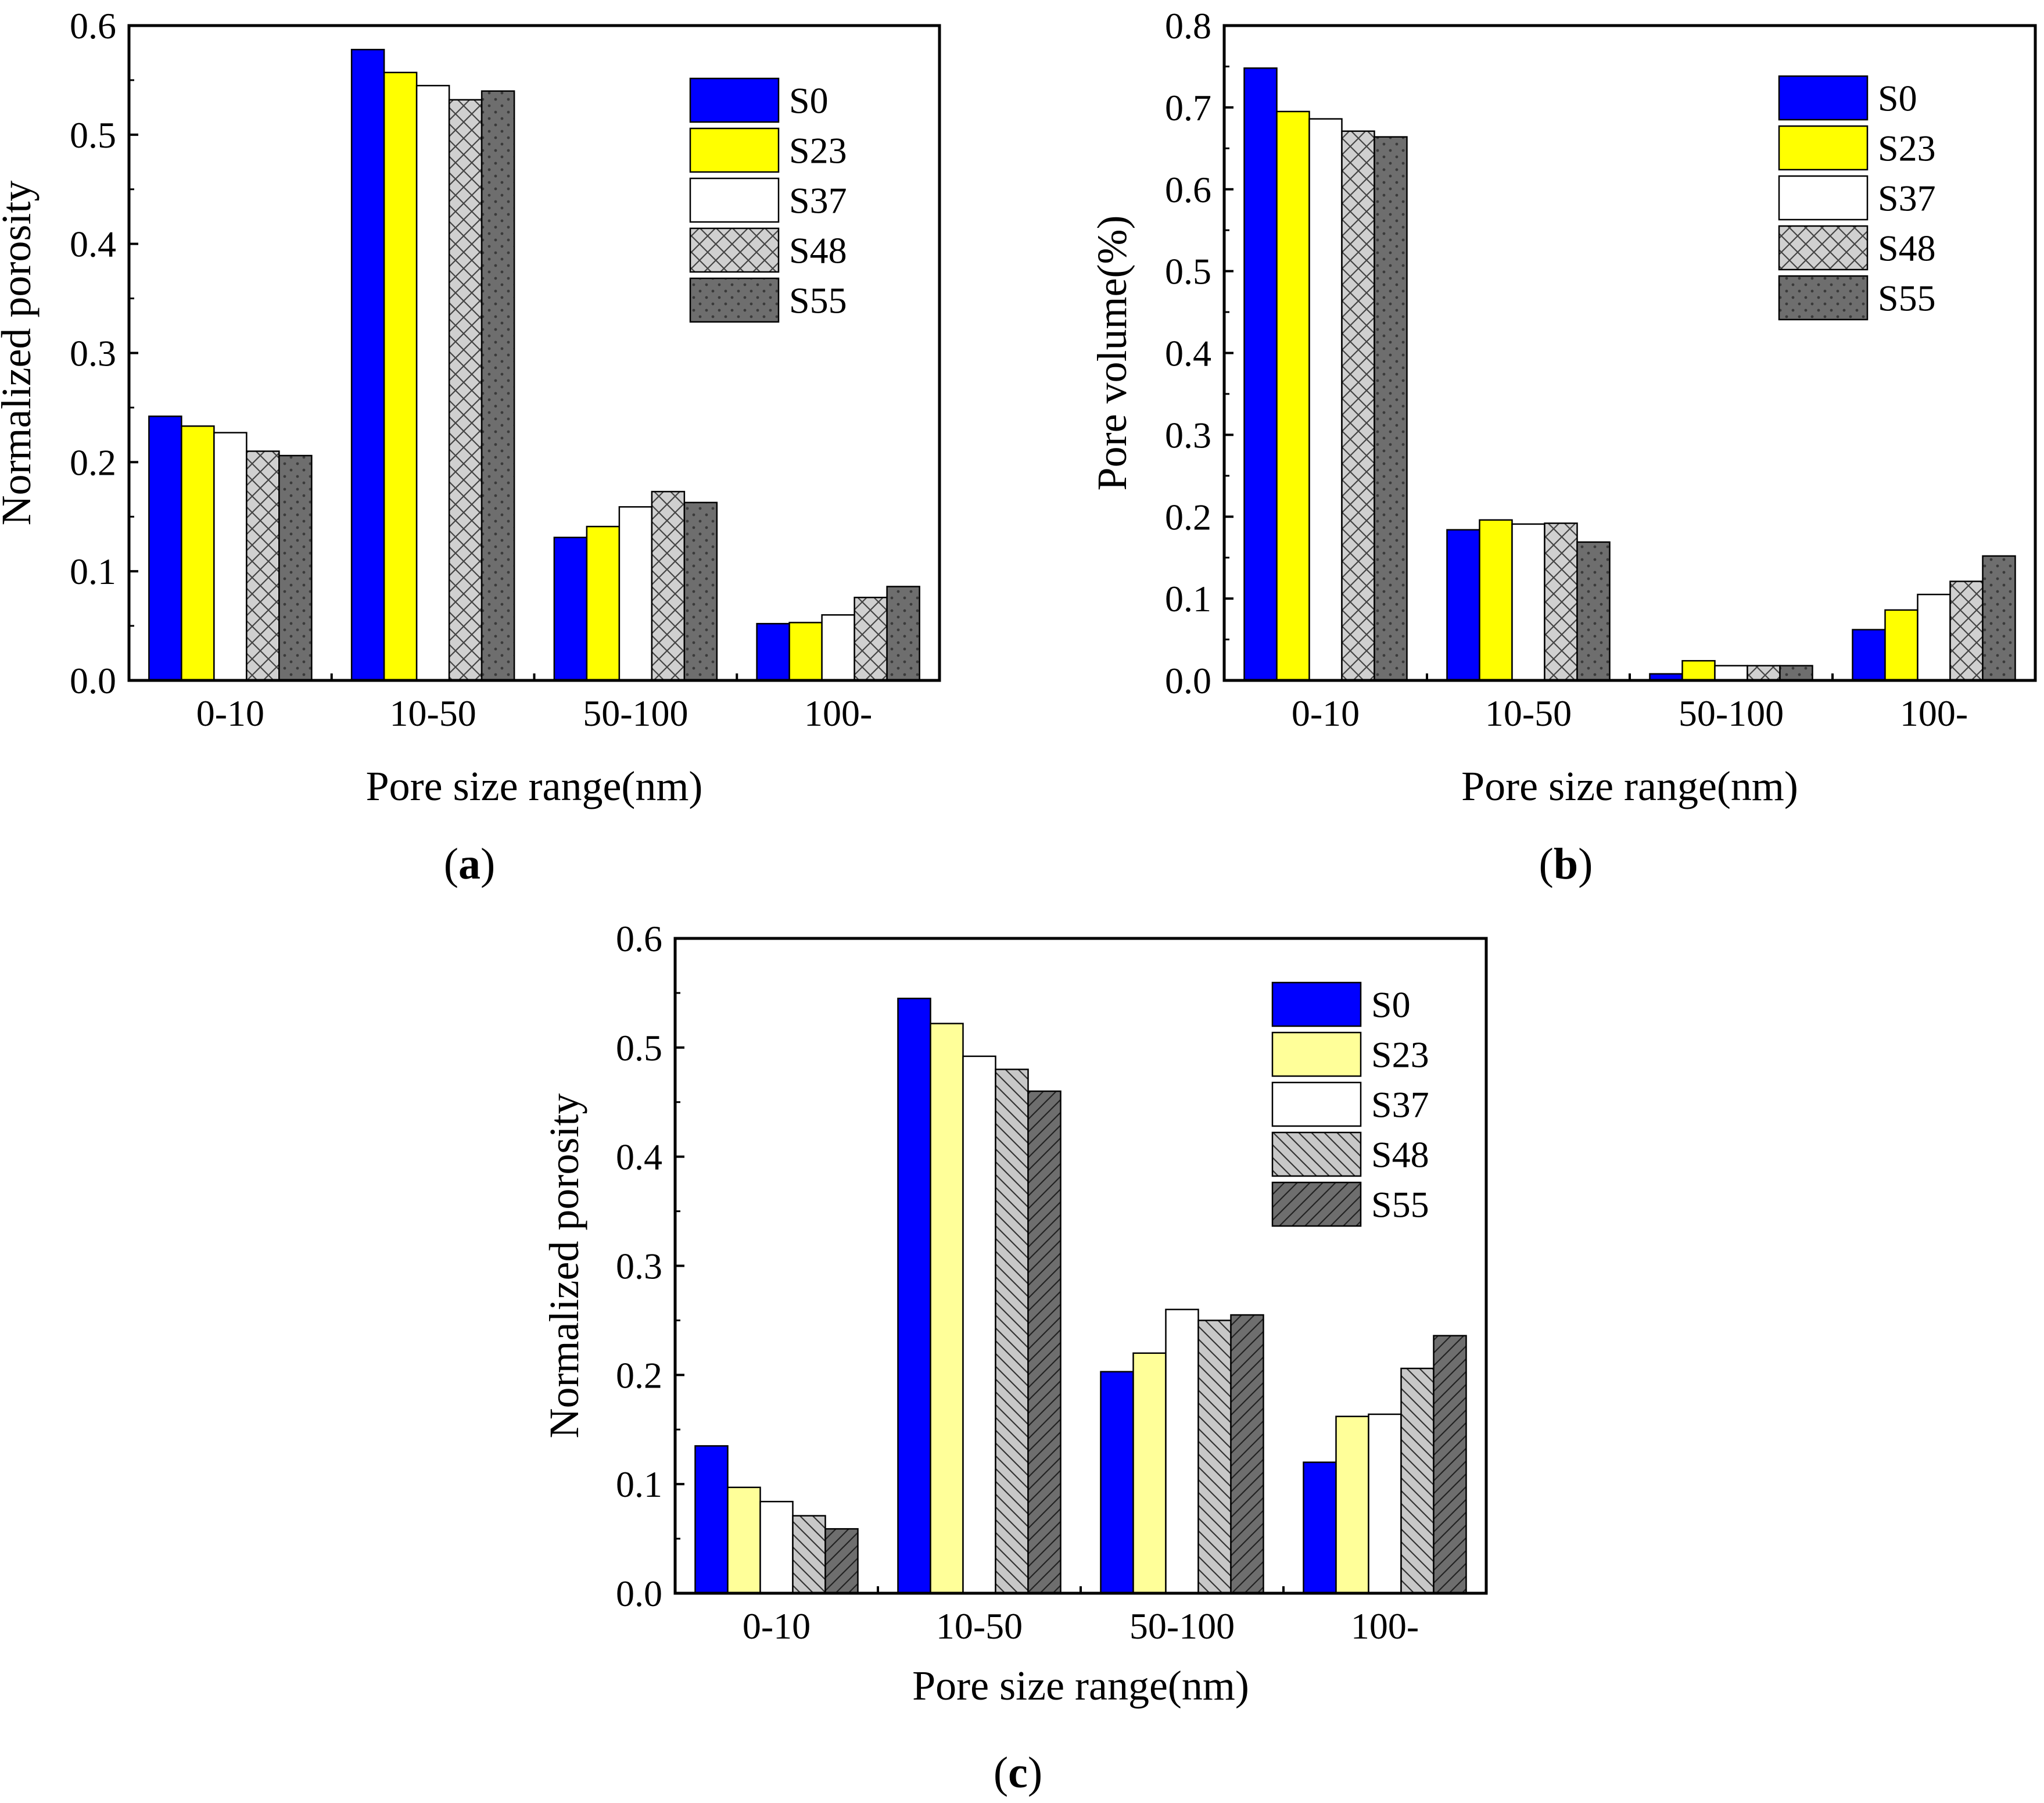  Describe the element at coordinates (1188, 26) in the screenshot. I see `y-tick-label: 0.8` at that location.